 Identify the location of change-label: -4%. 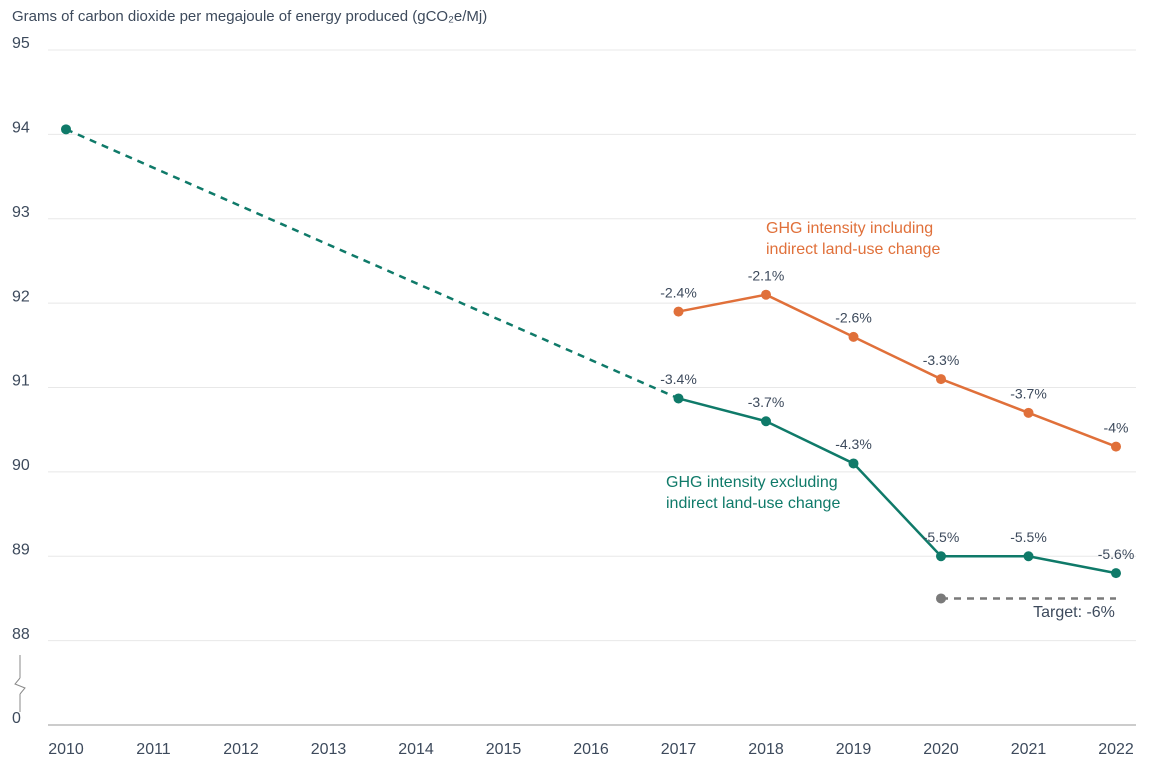
(1116, 427).